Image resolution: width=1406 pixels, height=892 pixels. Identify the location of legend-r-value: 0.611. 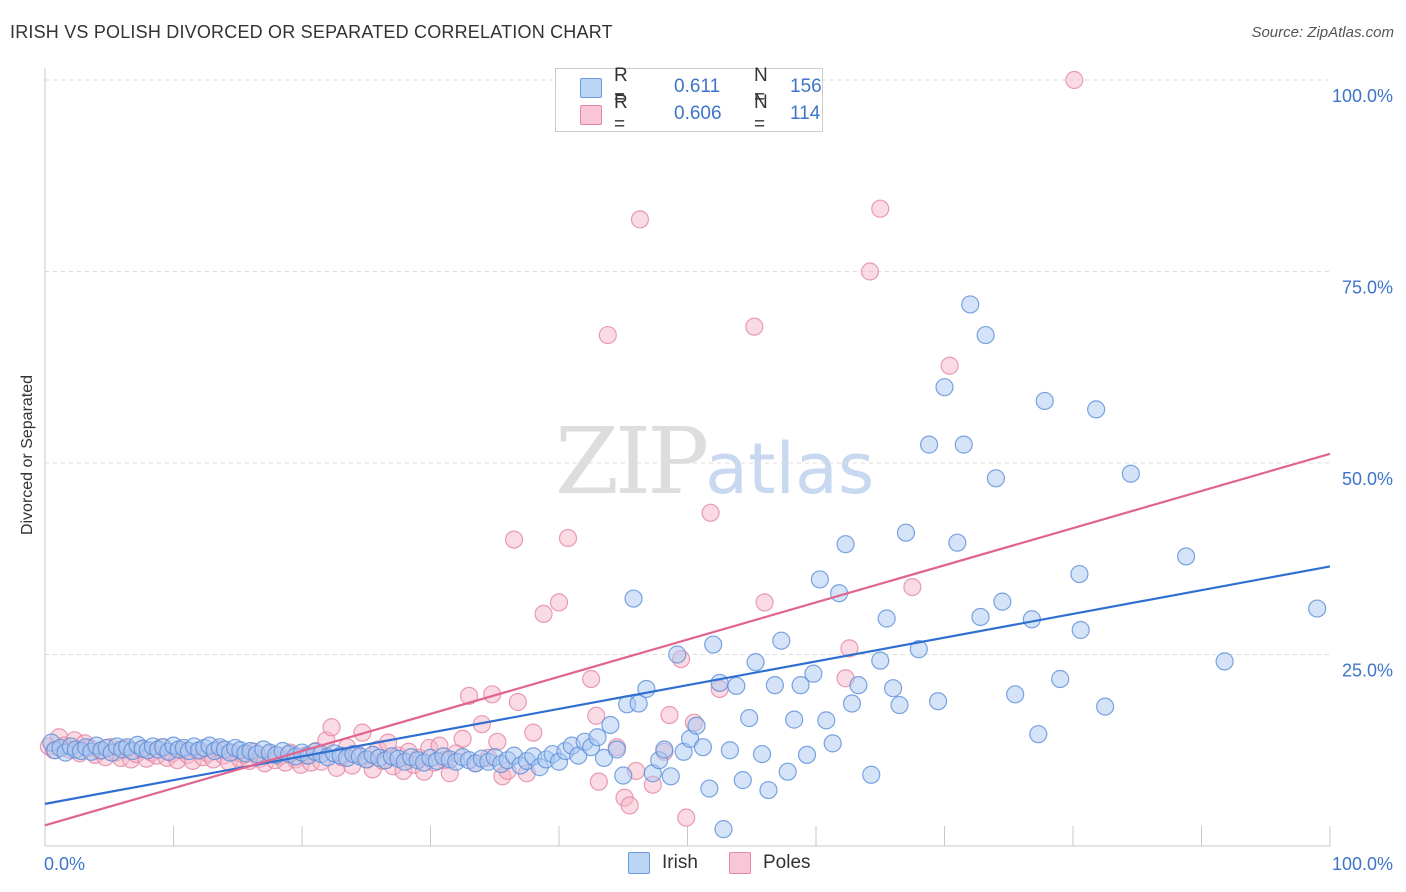
(697, 86).